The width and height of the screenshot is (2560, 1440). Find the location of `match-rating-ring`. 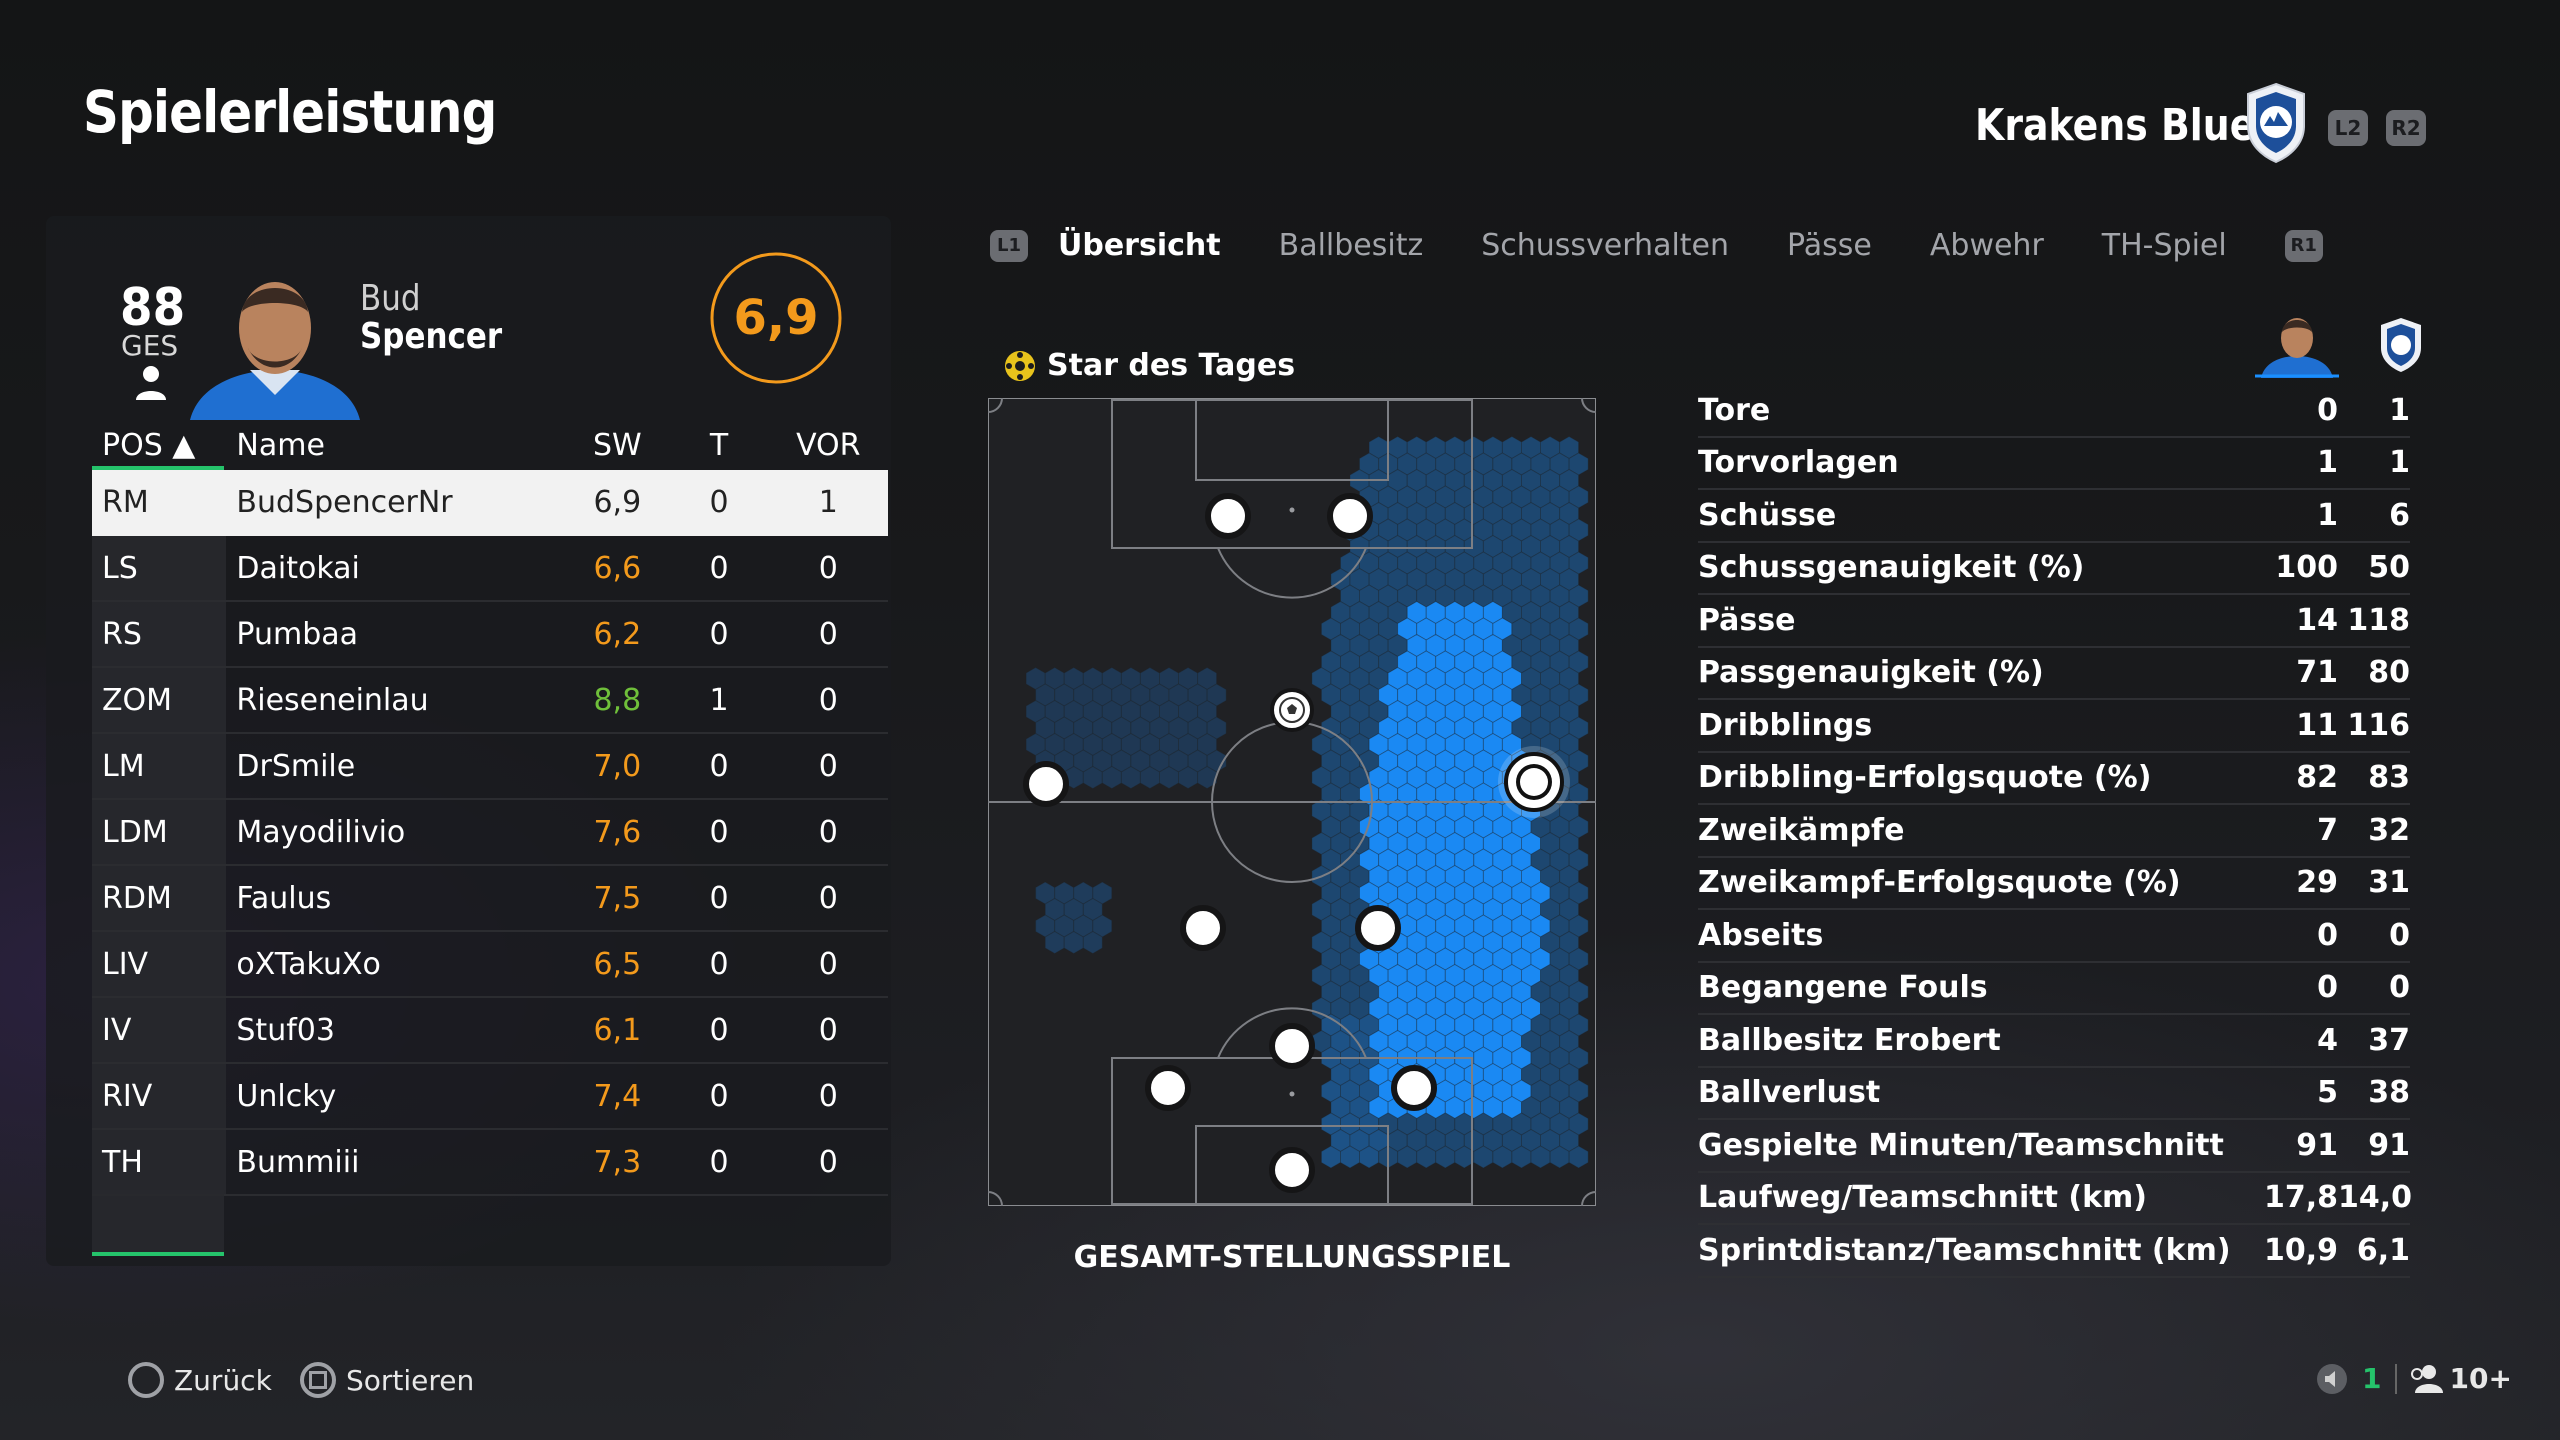

match-rating-ring is located at coordinates (776, 318).